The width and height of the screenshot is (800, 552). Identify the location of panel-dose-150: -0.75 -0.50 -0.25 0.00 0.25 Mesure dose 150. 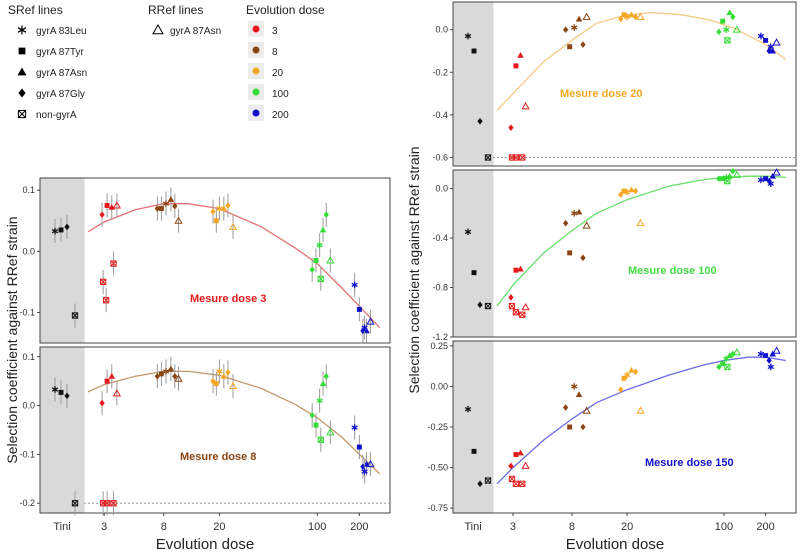
(612, 427).